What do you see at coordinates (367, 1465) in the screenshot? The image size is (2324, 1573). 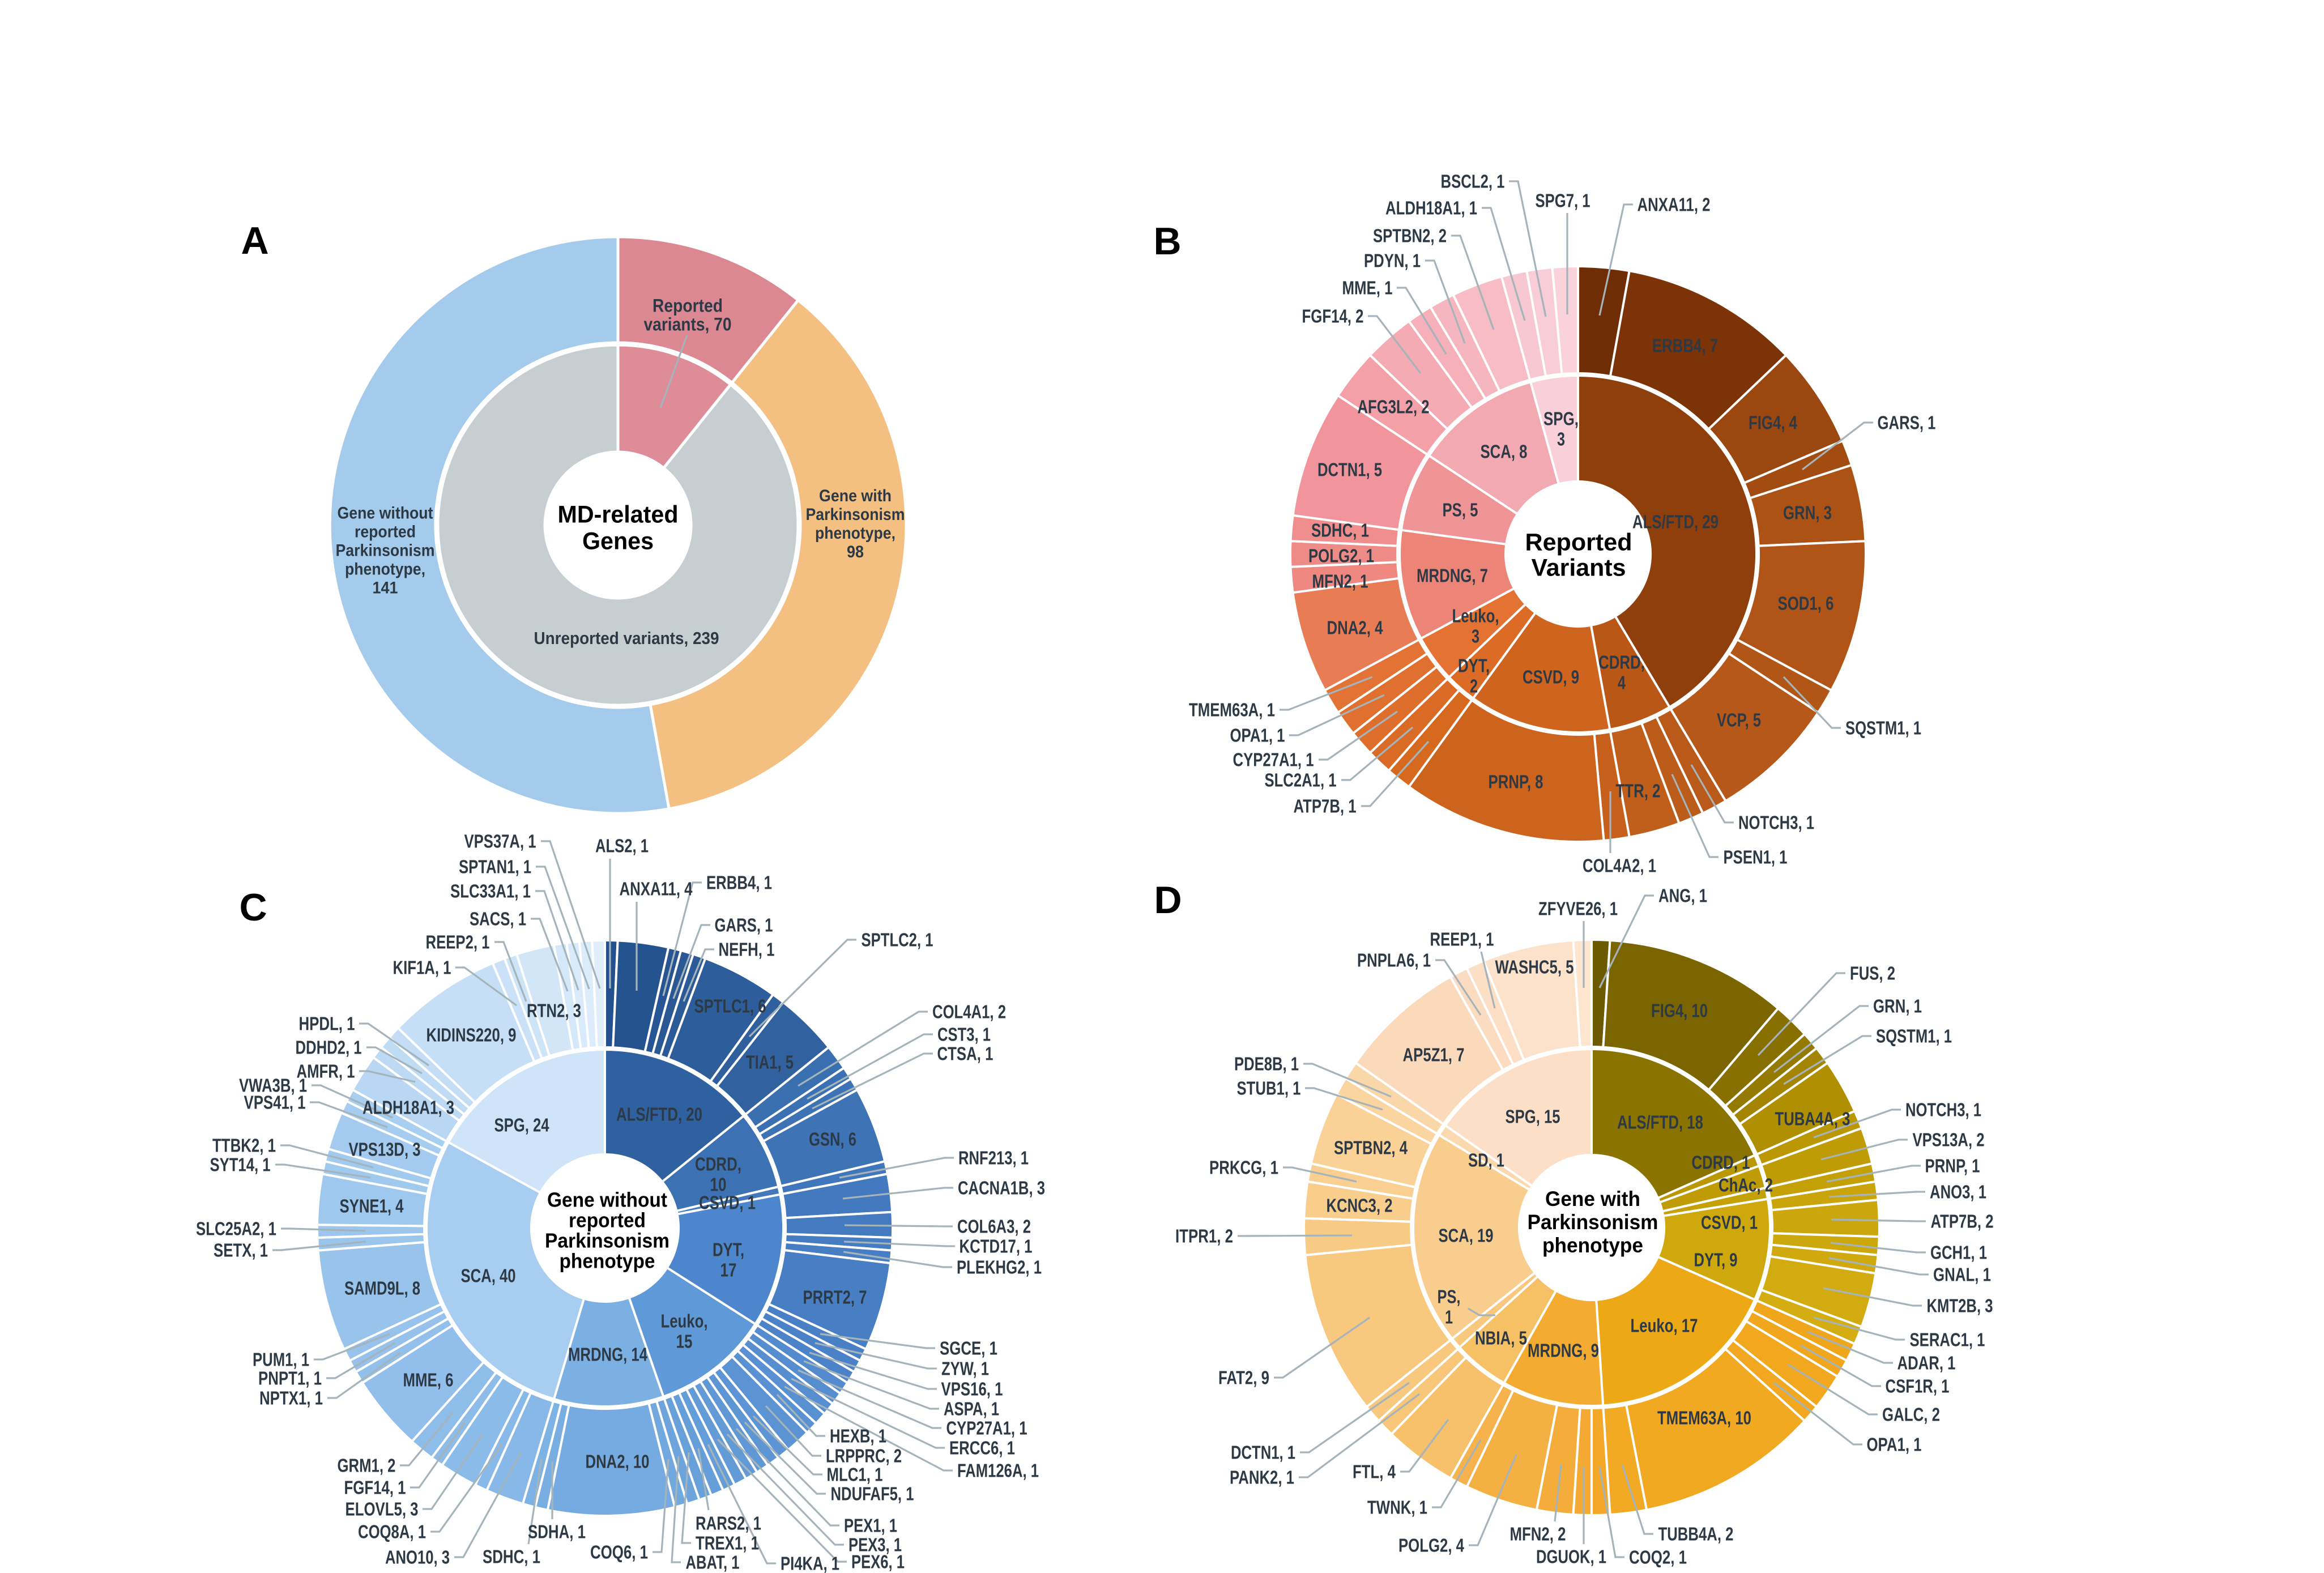 I see `svg-text: GRM1, 2` at bounding box center [367, 1465].